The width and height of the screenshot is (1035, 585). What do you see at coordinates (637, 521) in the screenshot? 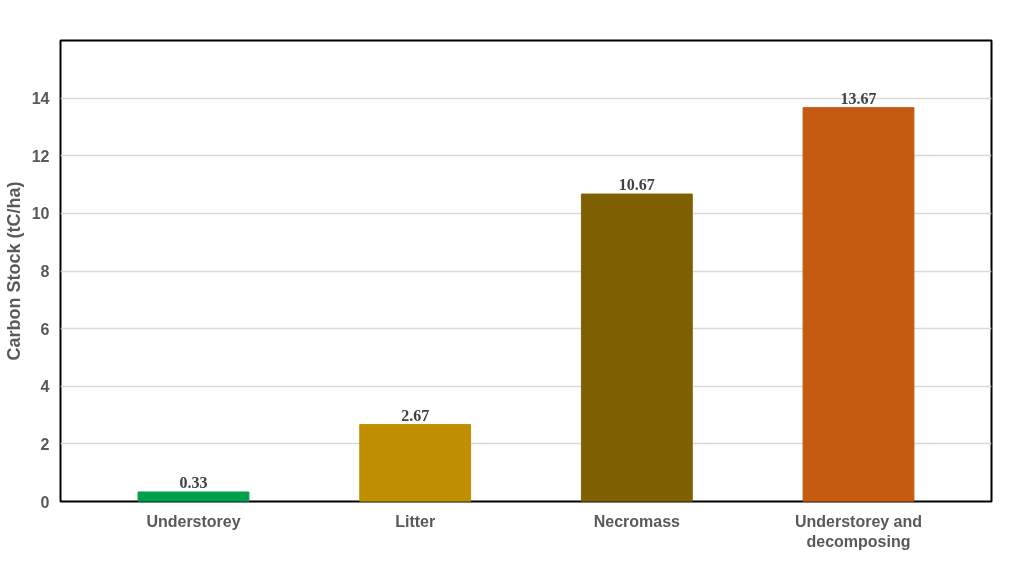
I see `x-tick-label: Necromass` at bounding box center [637, 521].